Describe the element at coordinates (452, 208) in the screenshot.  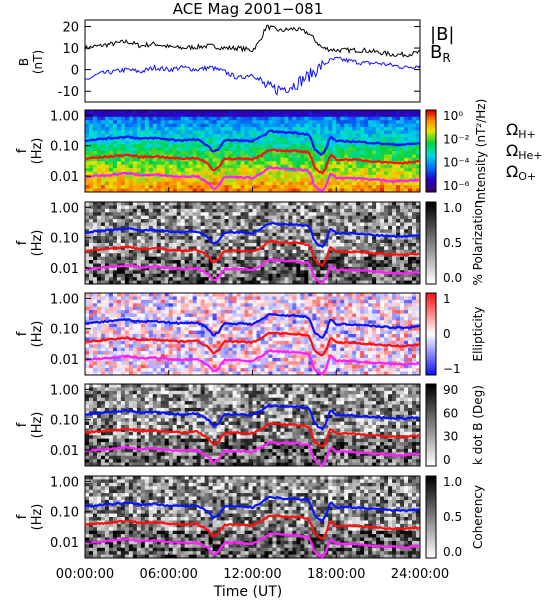
I see `colorbar-tick-label: 1.0` at that location.